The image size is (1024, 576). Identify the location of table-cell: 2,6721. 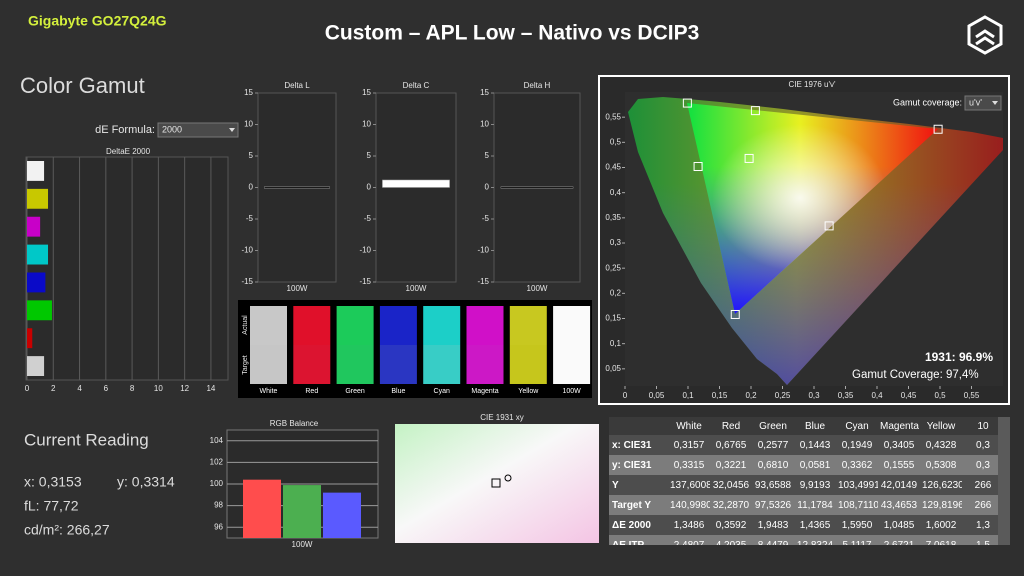
(899, 540).